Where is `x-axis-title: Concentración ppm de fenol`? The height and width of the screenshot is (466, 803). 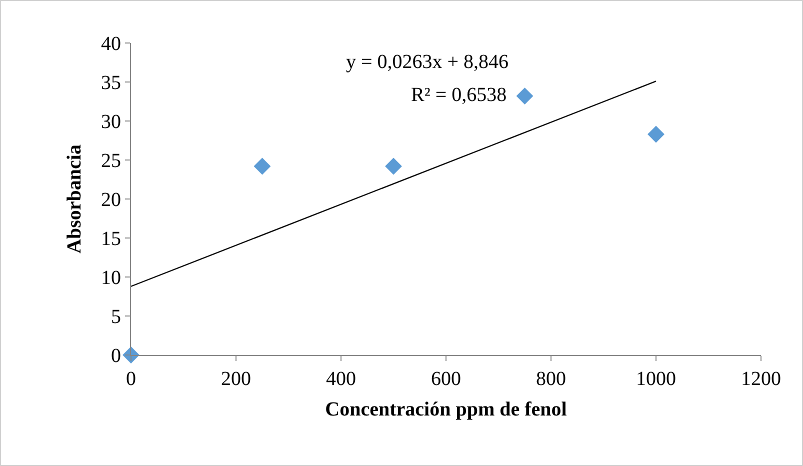 x-axis-title: Concentración ppm de fenol is located at coordinates (446, 409).